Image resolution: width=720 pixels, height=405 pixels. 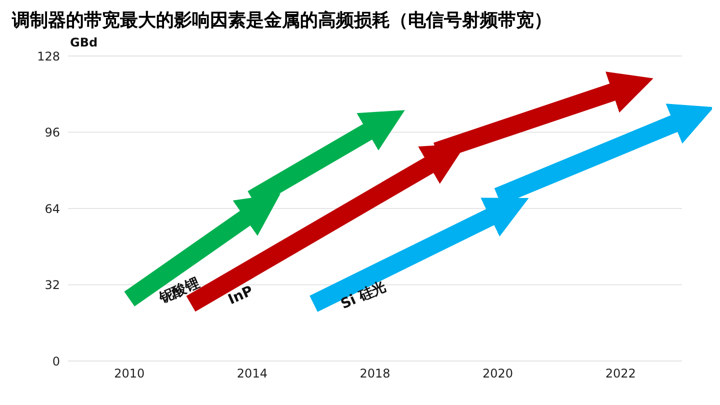 I want to click on y-tick-label: 64, so click(x=52, y=209).